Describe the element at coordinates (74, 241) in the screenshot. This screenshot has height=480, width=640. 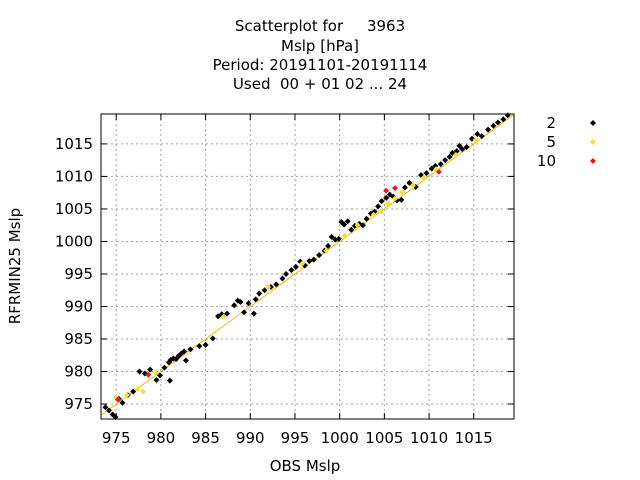
I see `y-tick-label: 1000` at that location.